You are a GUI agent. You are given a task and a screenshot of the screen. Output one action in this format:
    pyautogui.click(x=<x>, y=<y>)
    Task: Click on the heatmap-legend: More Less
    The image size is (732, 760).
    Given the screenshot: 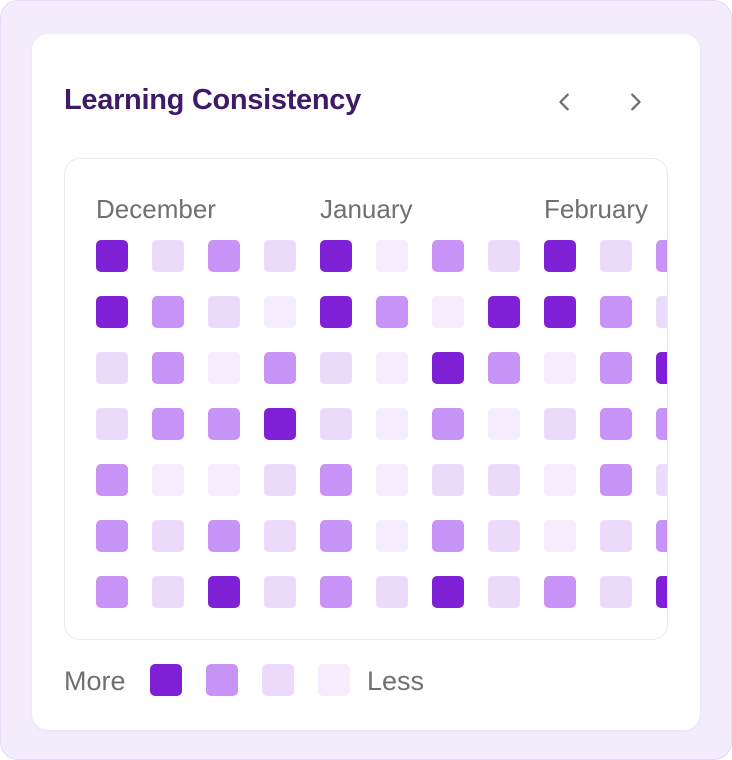 What is the action you would take?
    pyautogui.click(x=264, y=681)
    